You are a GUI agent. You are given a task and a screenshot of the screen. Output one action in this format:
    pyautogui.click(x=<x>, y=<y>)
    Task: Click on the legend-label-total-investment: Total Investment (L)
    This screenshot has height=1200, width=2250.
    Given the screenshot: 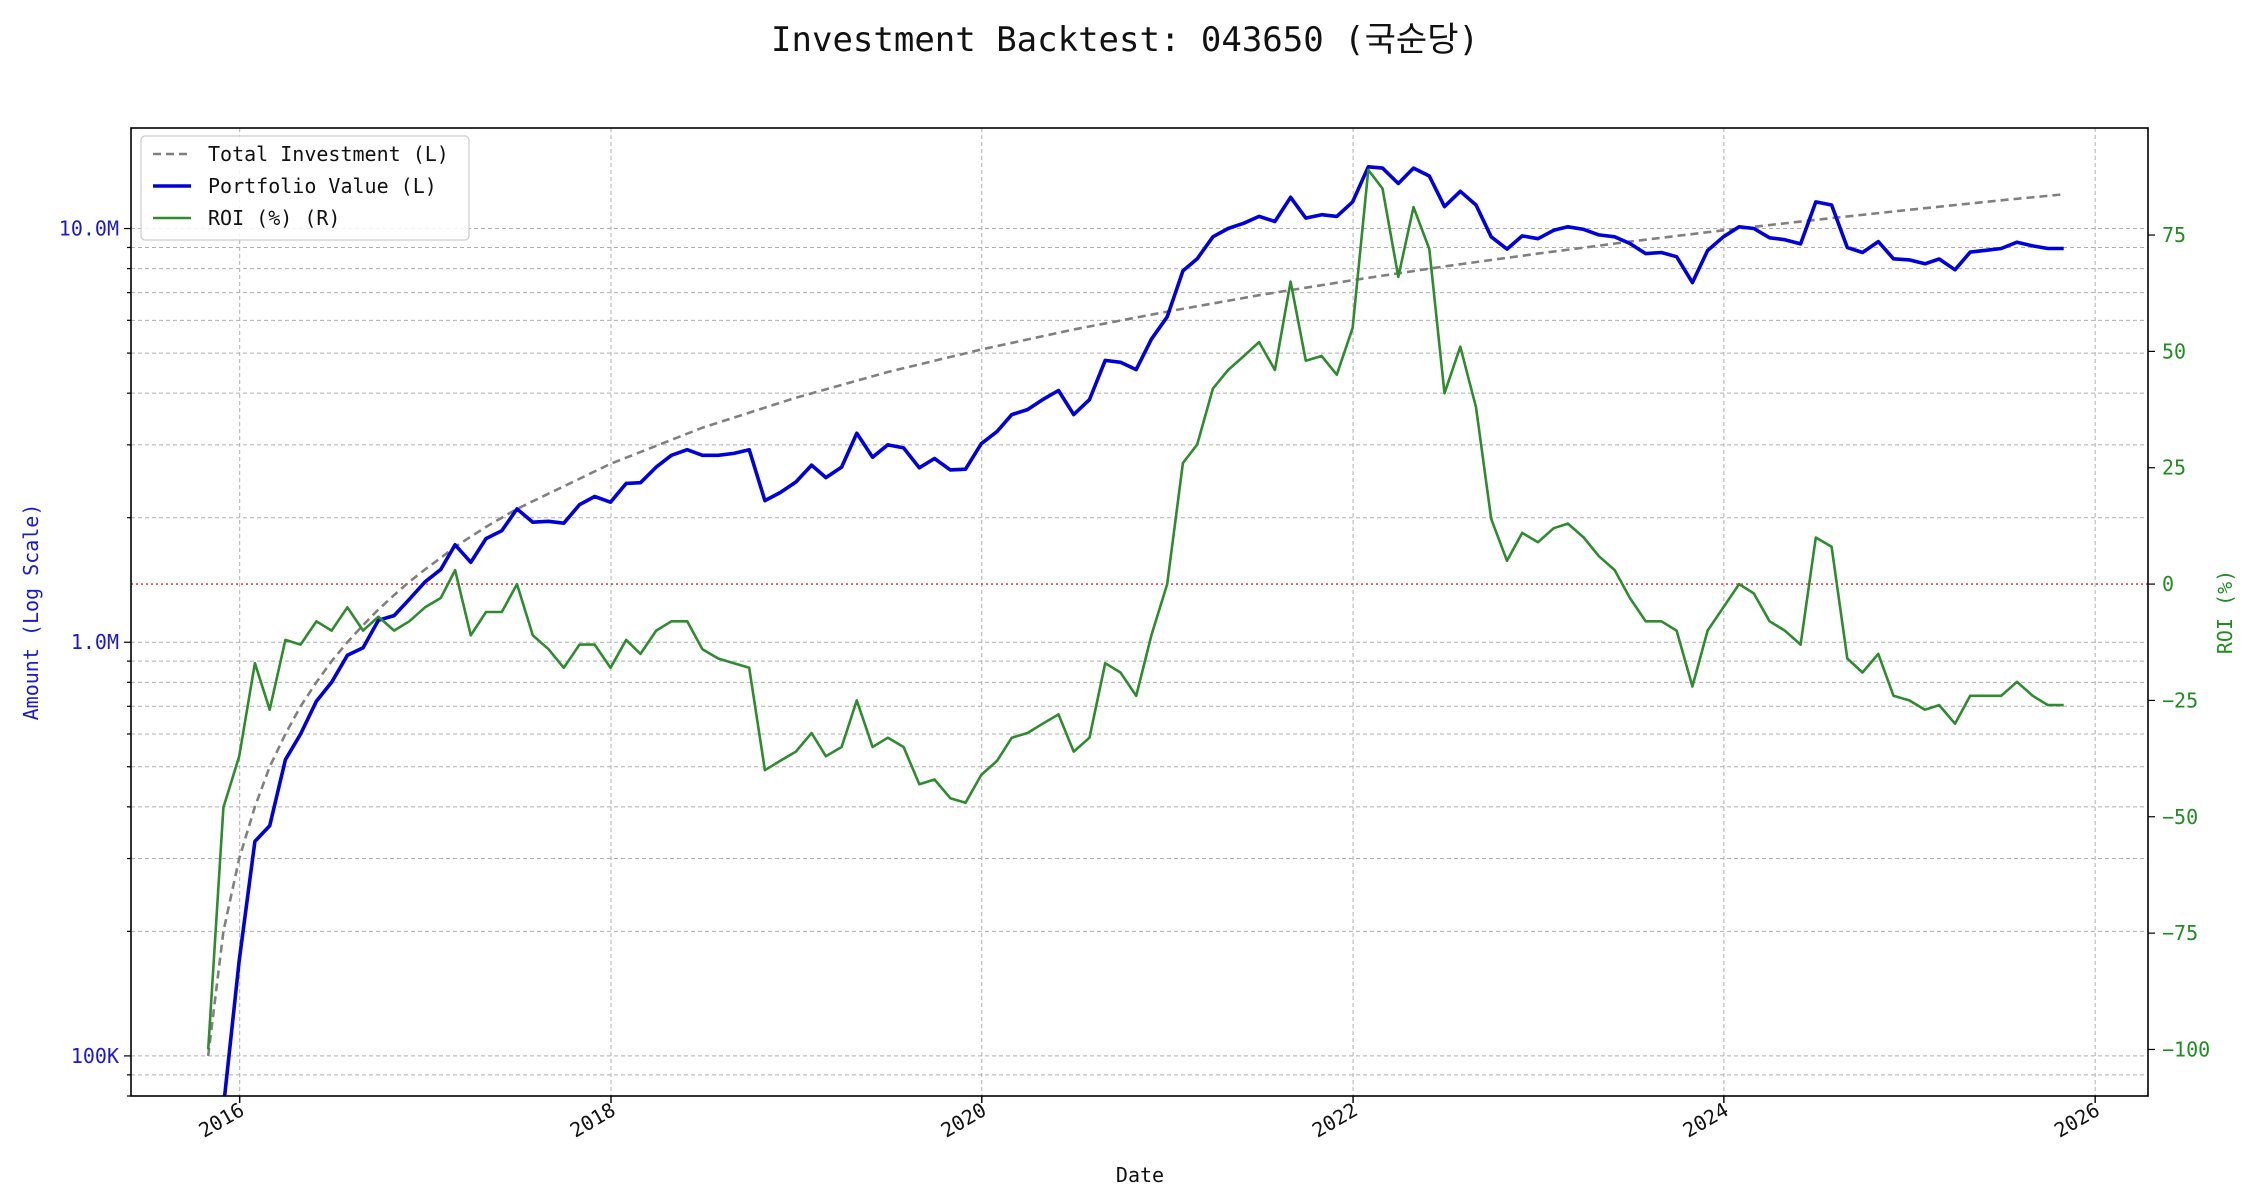 What is the action you would take?
    pyautogui.click(x=328, y=154)
    